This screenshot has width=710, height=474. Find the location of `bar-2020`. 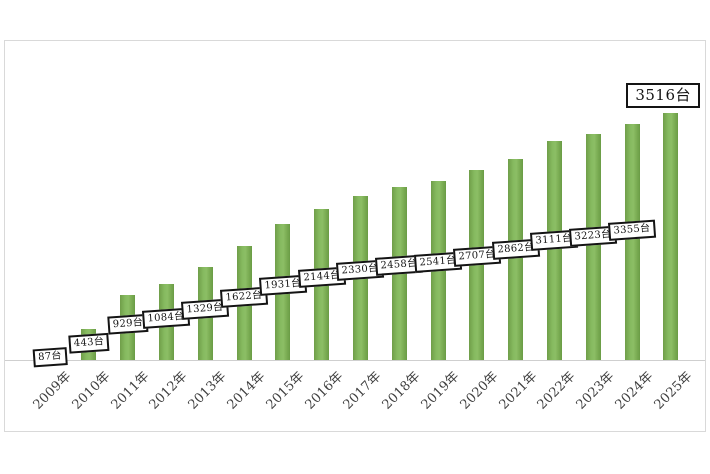

bar-2020 is located at coordinates (477, 265).